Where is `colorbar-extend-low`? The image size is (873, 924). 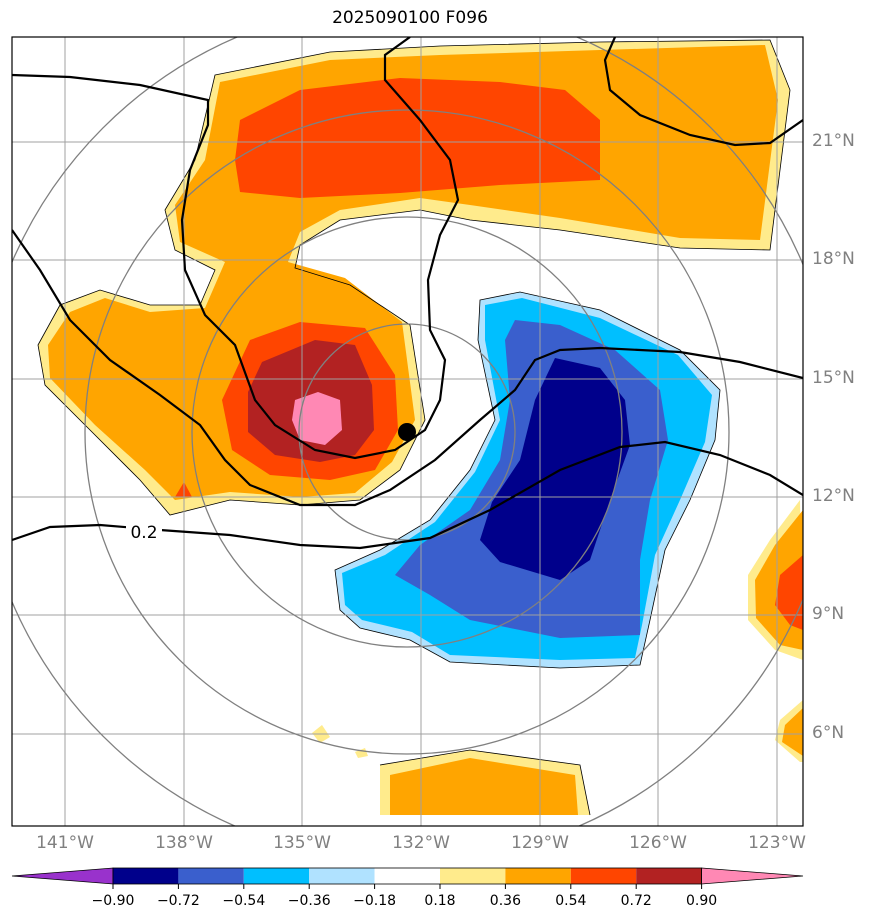
colorbar-extend-low is located at coordinates (62, 876).